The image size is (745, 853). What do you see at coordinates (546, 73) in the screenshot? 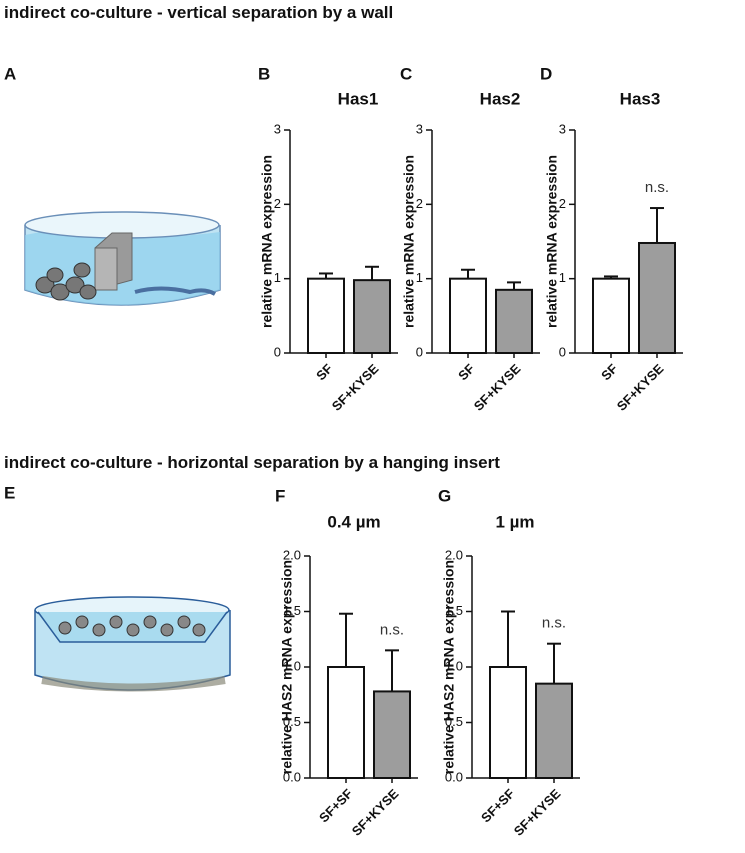
I see `panel-letter: D` at bounding box center [546, 73].